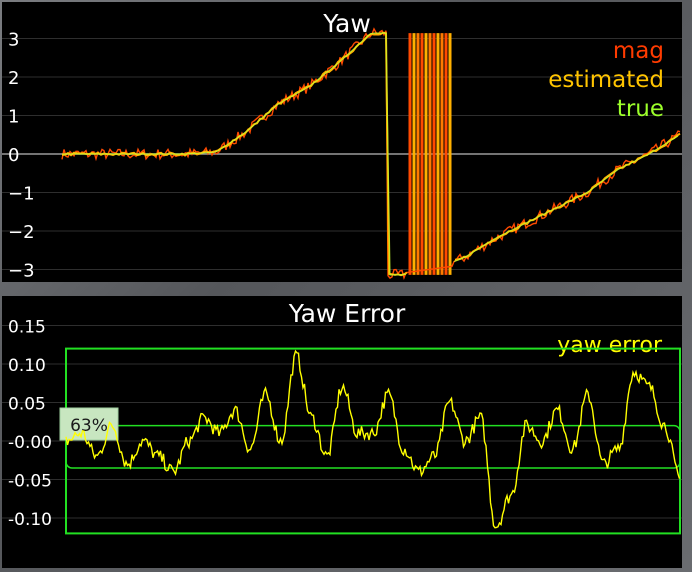 This screenshot has width=692, height=572. I want to click on percentage-label: 63%, so click(89, 426).